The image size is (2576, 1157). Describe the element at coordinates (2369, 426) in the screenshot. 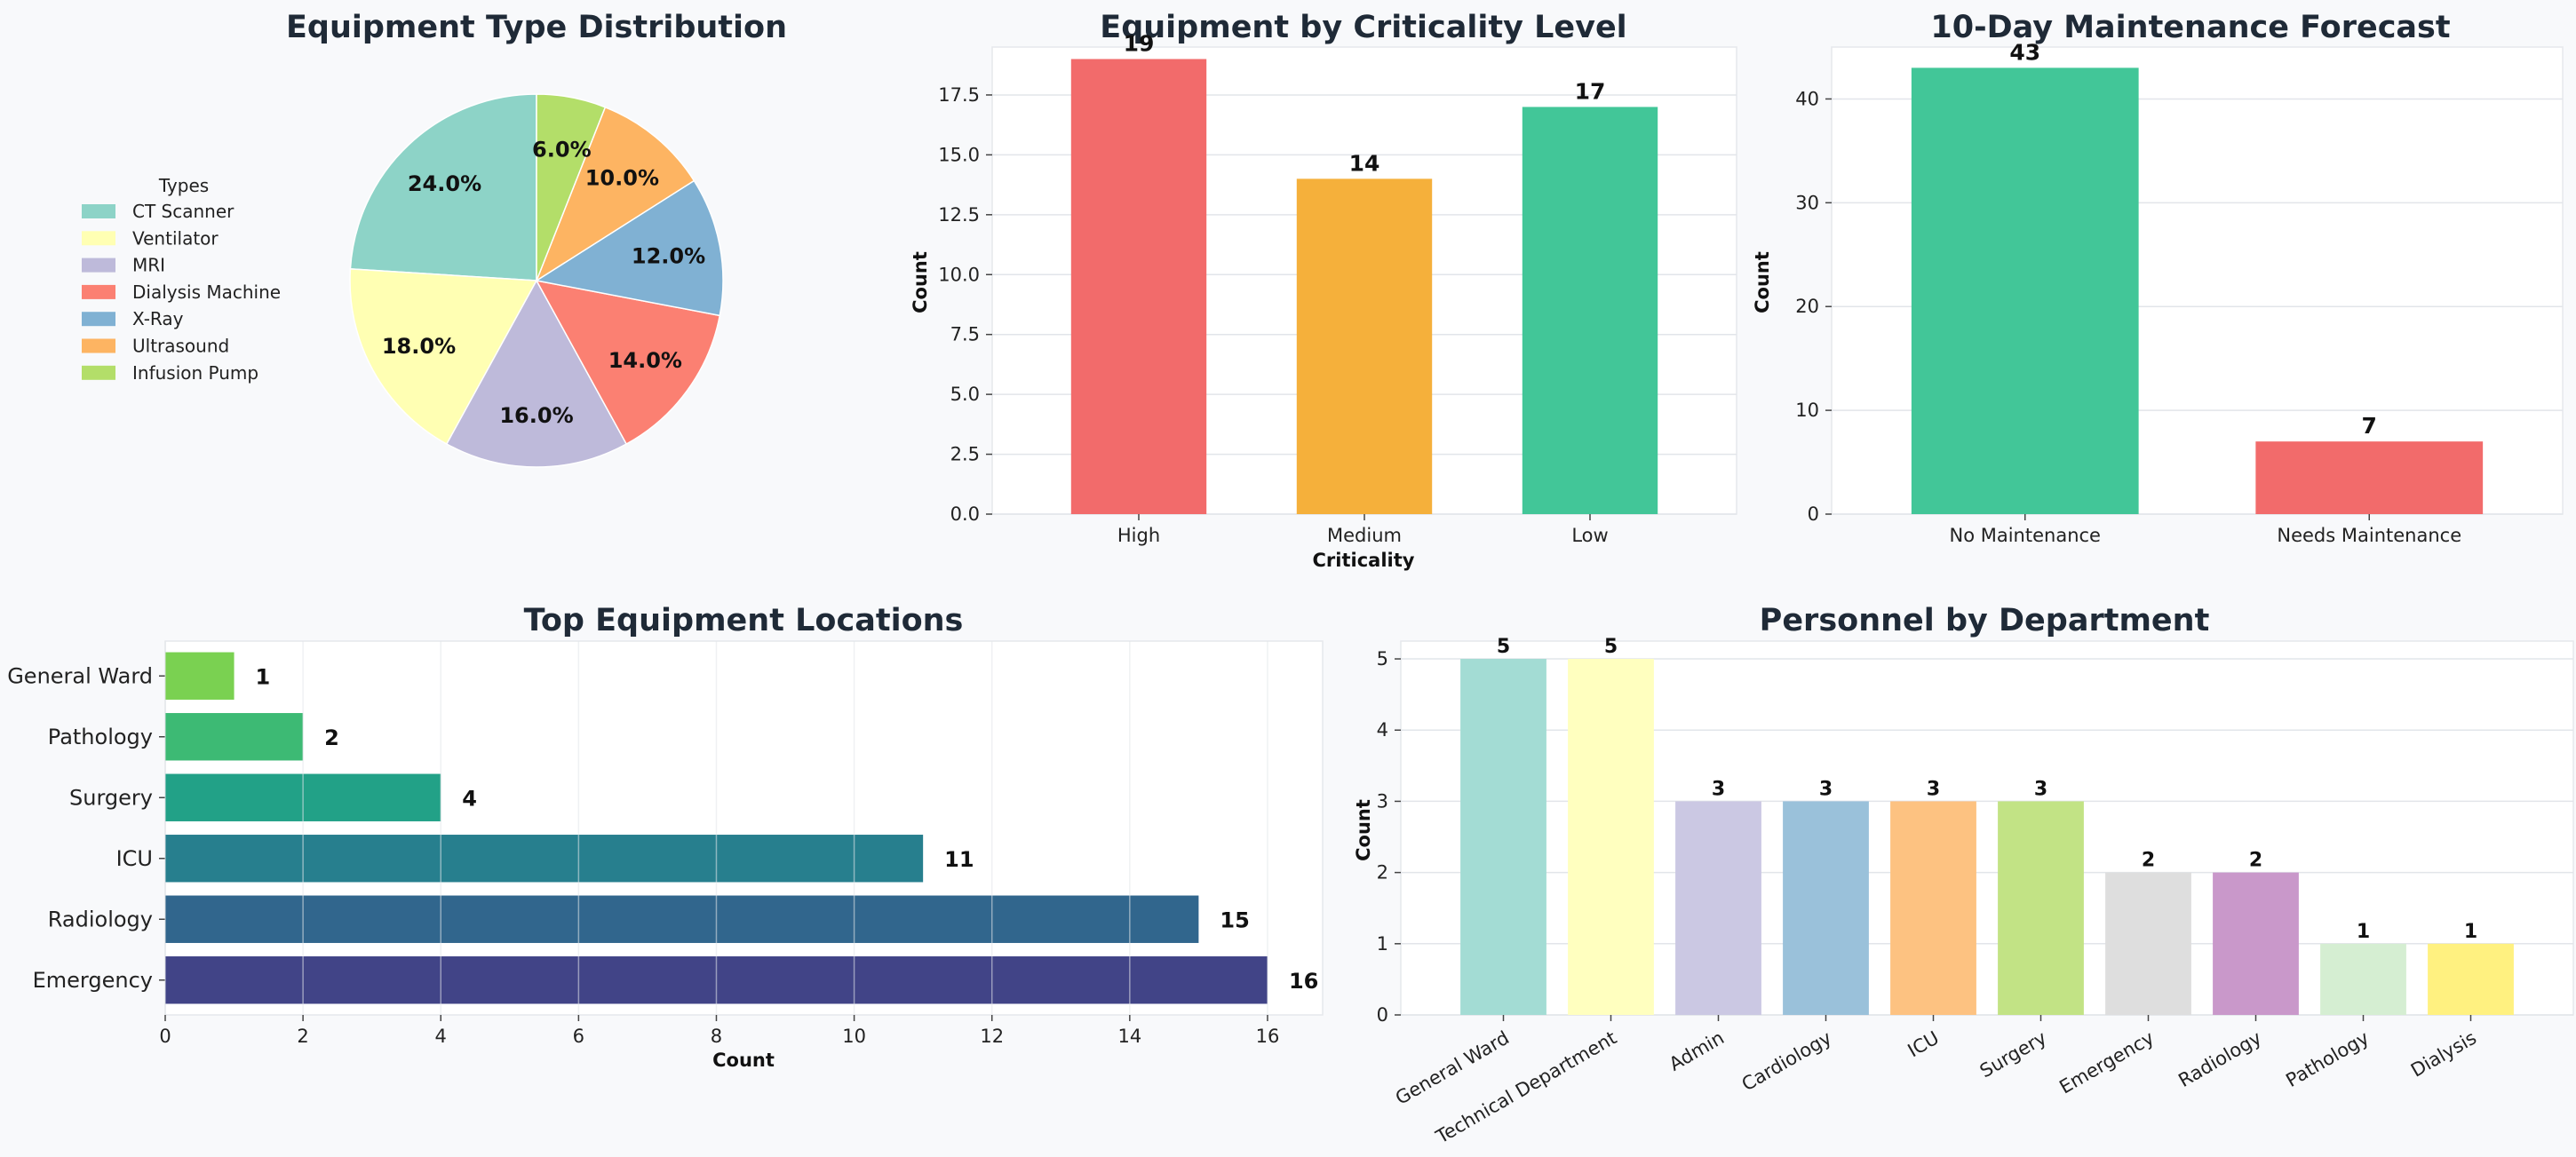

I see `layer-forecast-value-label-1: 7` at that location.